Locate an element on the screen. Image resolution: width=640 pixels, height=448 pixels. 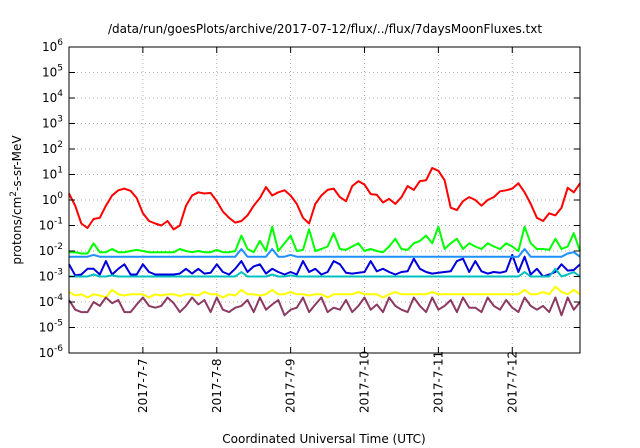
x-tick-label: 2017-7-11 is located at coordinates (438, 382).